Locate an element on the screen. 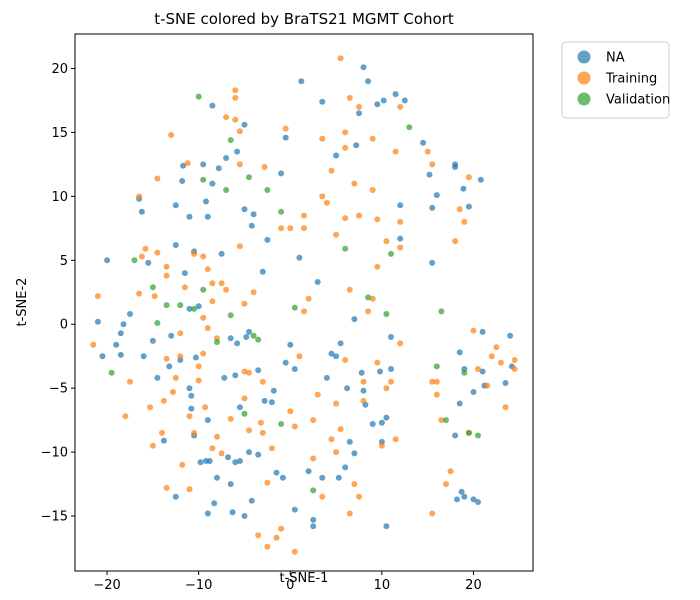  x-tick-label: 0 is located at coordinates (290, 585).